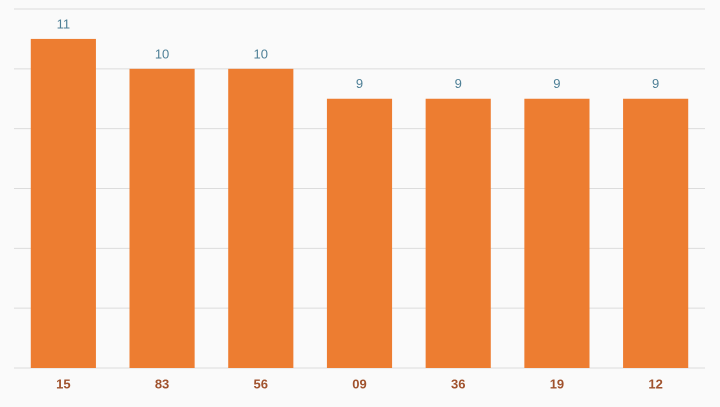 This screenshot has height=407, width=720. I want to click on x-tick-label: 09, so click(359, 383).